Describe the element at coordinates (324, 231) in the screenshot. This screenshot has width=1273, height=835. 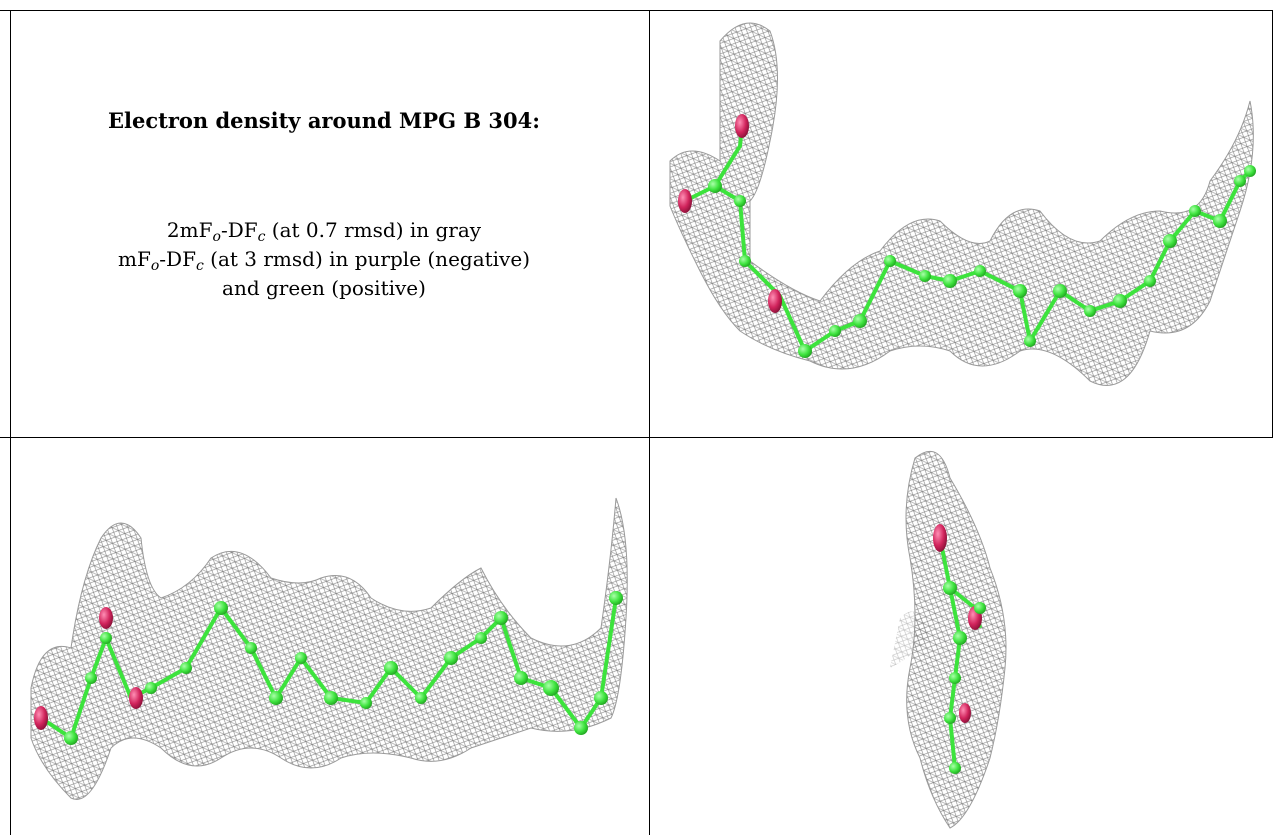
I see `legend-line-2fo-fc: 2mFo-DFc (at 0.7 rmsd) in gray` at that location.